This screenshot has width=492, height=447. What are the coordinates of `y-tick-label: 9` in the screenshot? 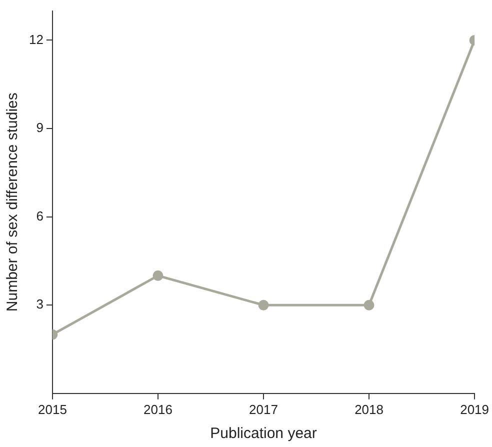 It's located at (40, 128).